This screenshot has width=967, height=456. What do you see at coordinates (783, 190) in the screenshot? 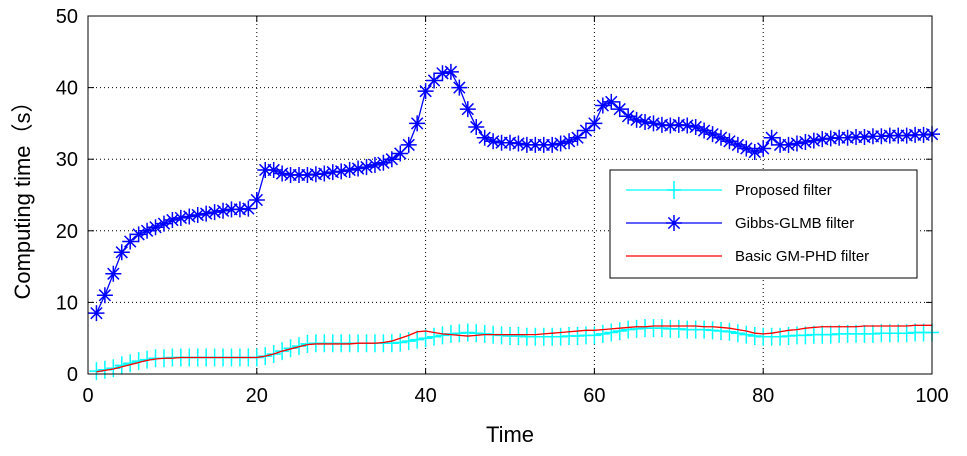
I see `legend-label: Proposed filter` at bounding box center [783, 190].